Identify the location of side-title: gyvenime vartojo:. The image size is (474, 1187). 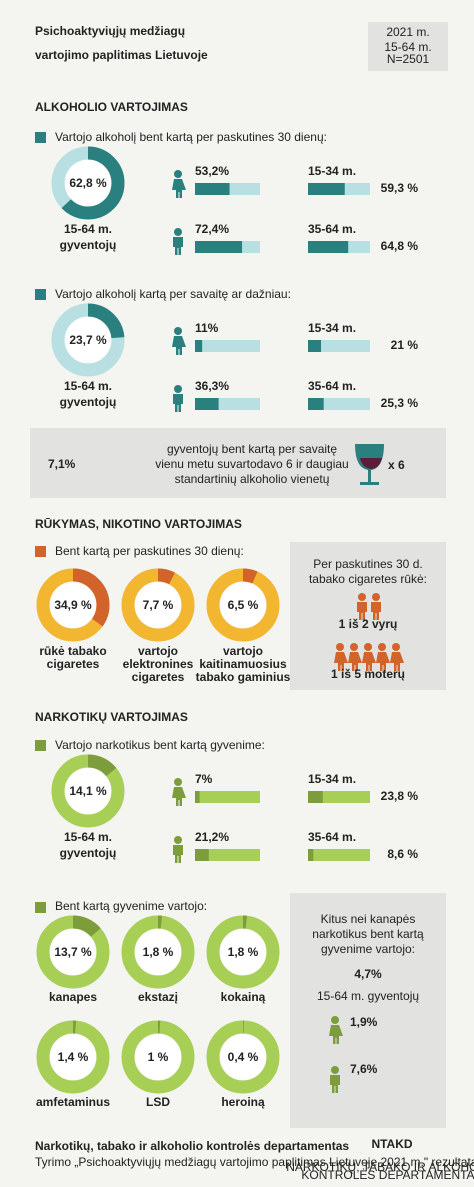
(368, 949).